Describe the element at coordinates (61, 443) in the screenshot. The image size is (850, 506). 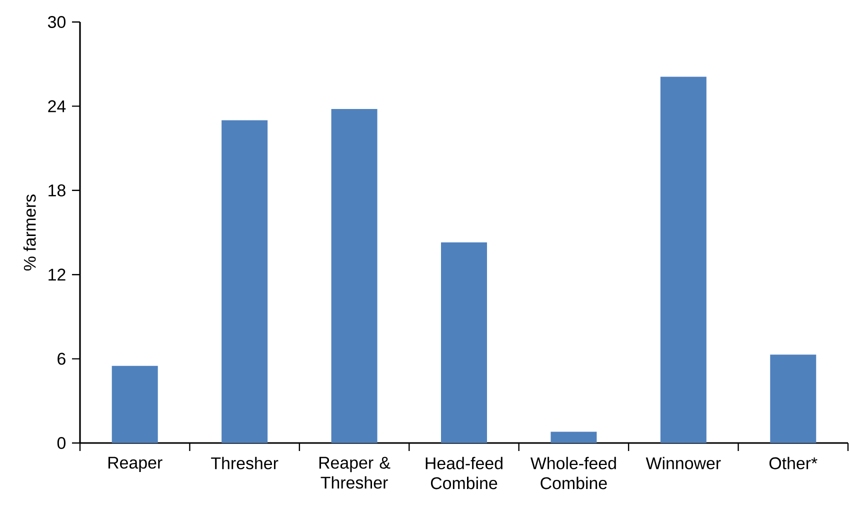
I see `y-tick-label: 0` at that location.